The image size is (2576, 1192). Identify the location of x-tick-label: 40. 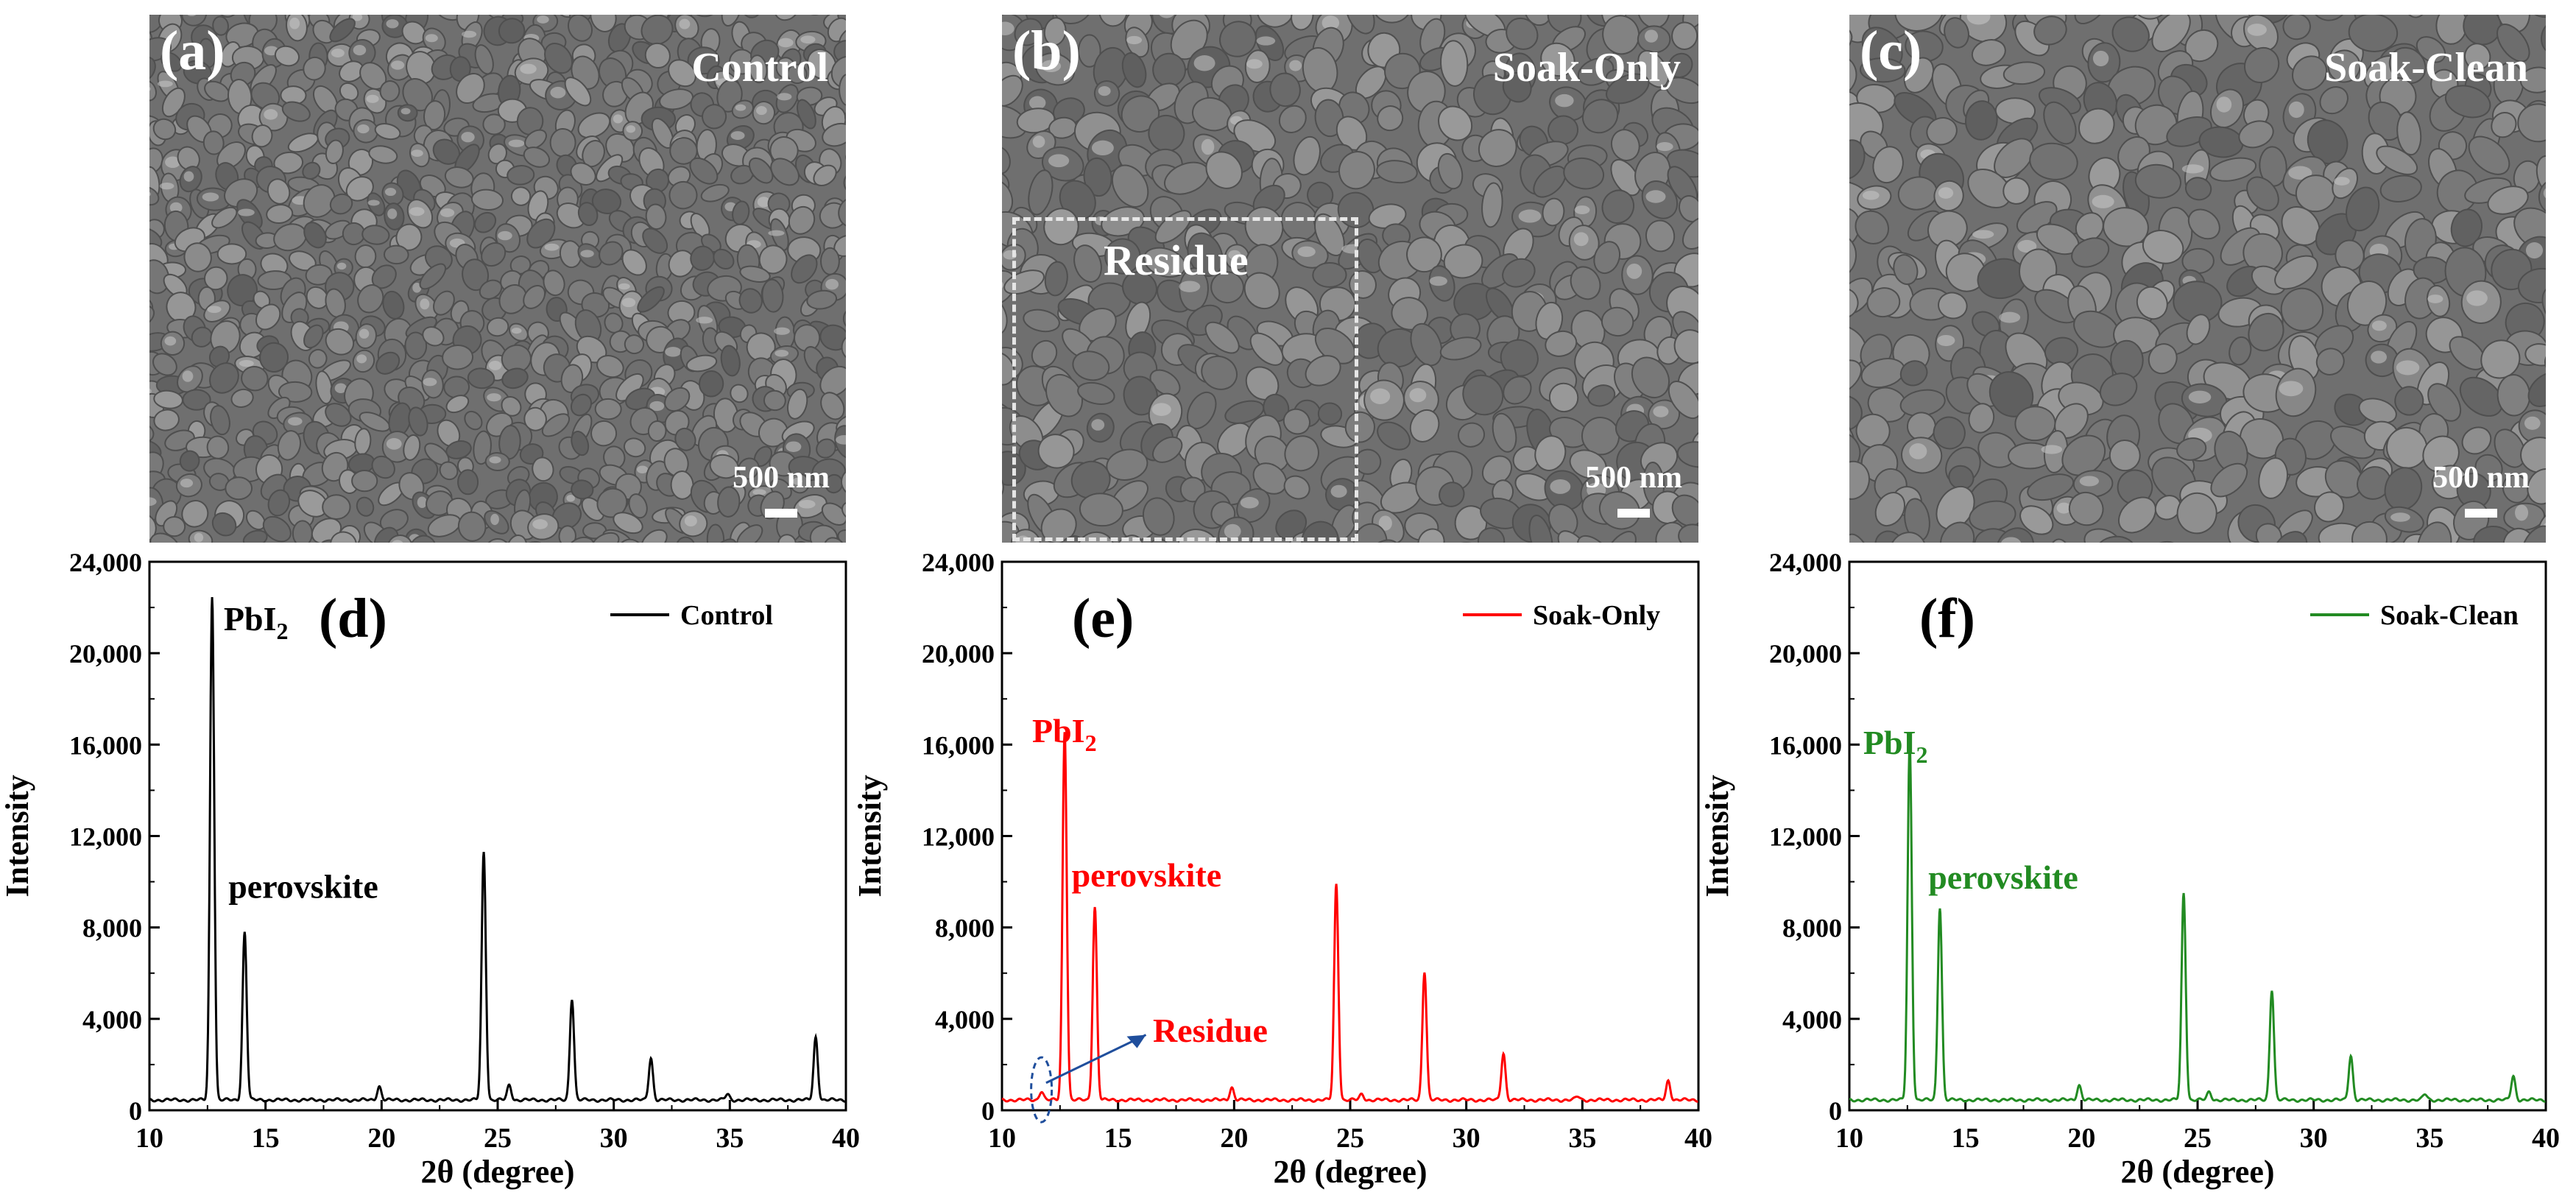
(846, 1138).